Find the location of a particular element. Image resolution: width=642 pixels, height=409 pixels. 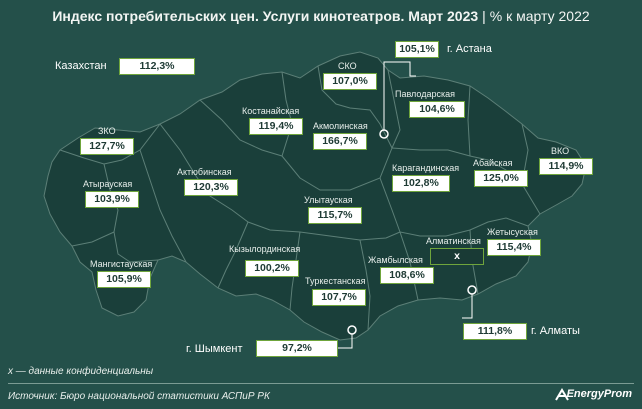

region-value-akmola: 166,7% is located at coordinates (340, 141).